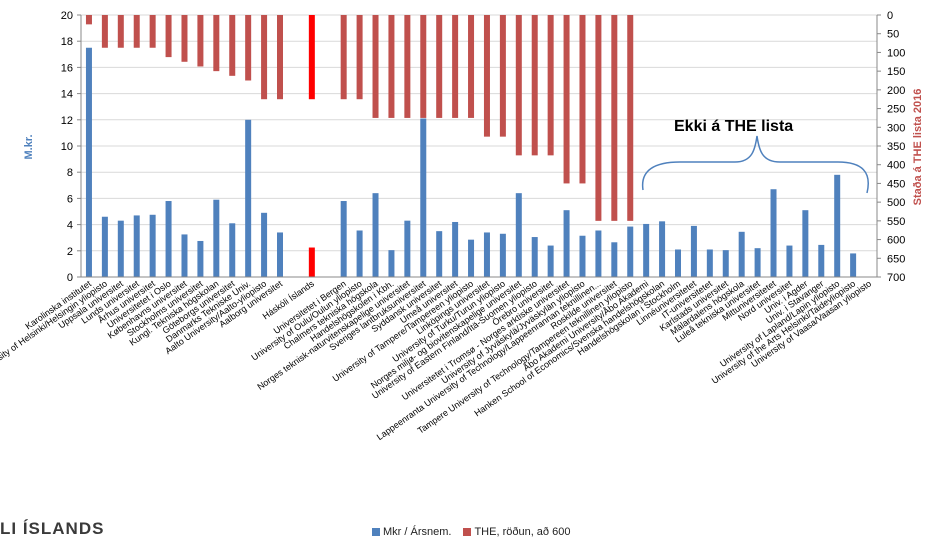  I want to click on y-axis-label-right: Staða á THE lista 2016, so click(918, 147).